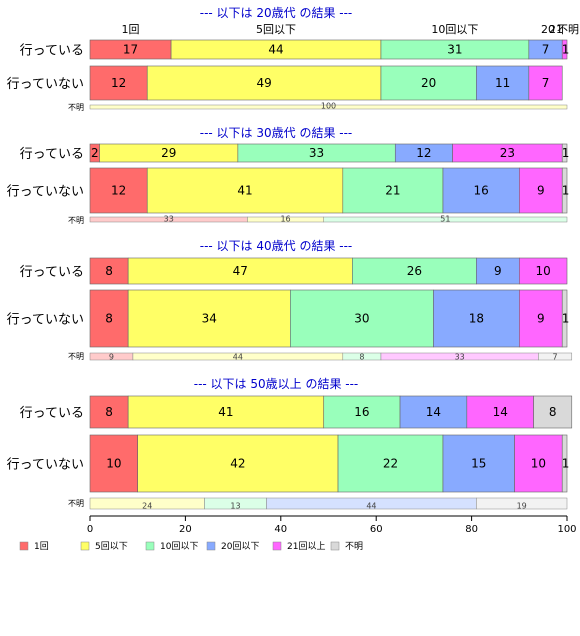 The image size is (580, 636). I want to click on legend-label: 5回以下, so click(111, 546).